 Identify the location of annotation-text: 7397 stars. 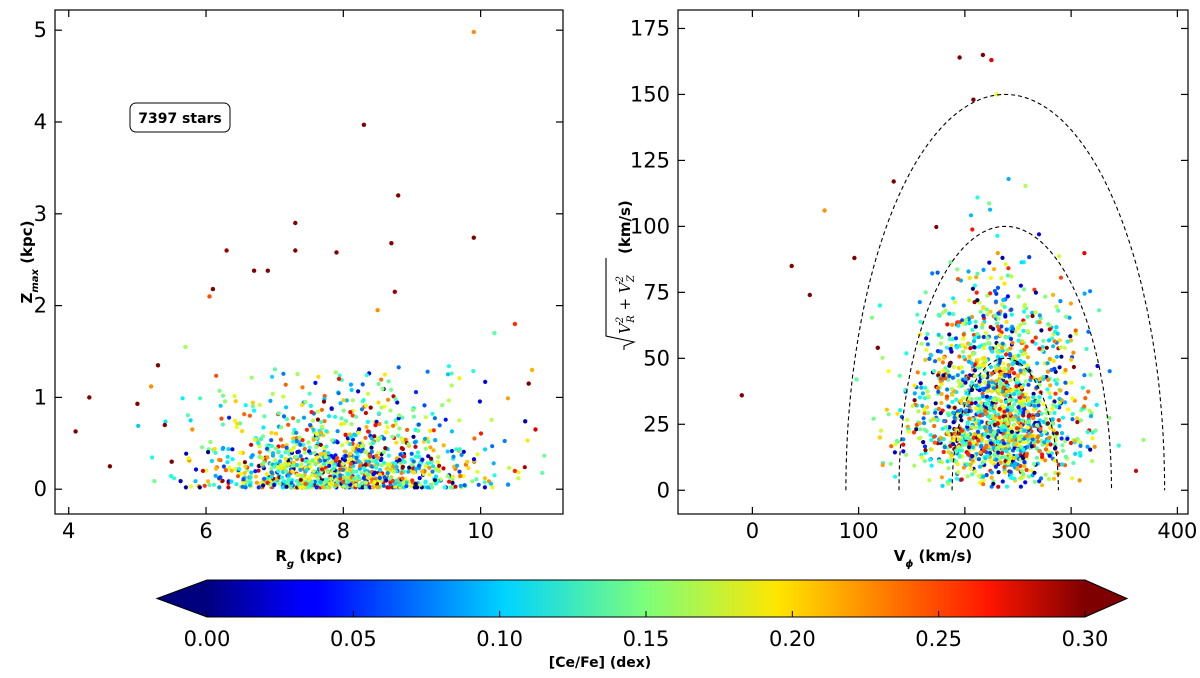
(180, 119).